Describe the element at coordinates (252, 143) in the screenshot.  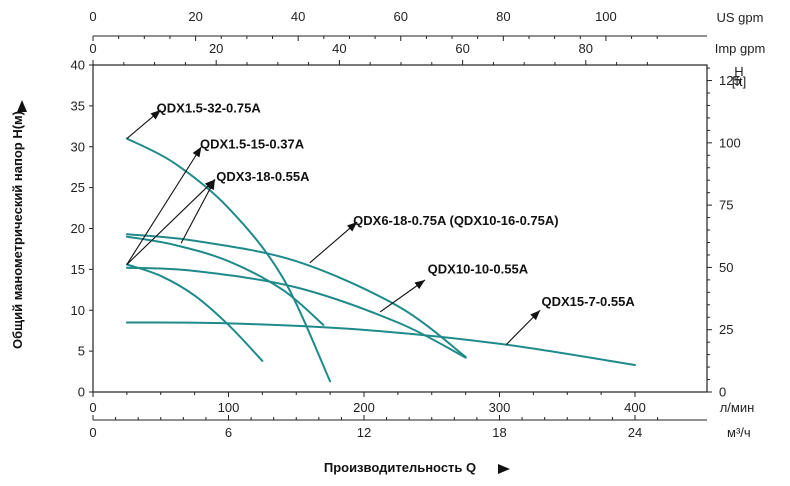
I see `curve-label-2: QDX1.5-15-0.37A` at that location.